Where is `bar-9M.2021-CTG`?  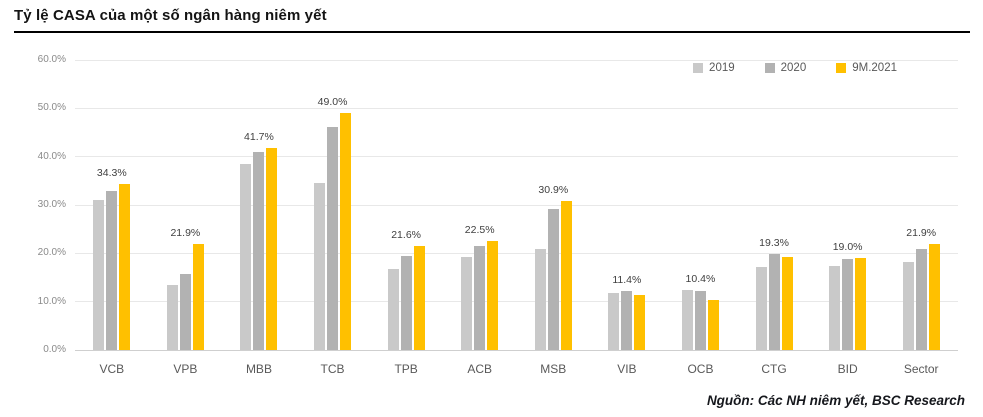
bar-9M.2021-CTG is located at coordinates (787, 303).